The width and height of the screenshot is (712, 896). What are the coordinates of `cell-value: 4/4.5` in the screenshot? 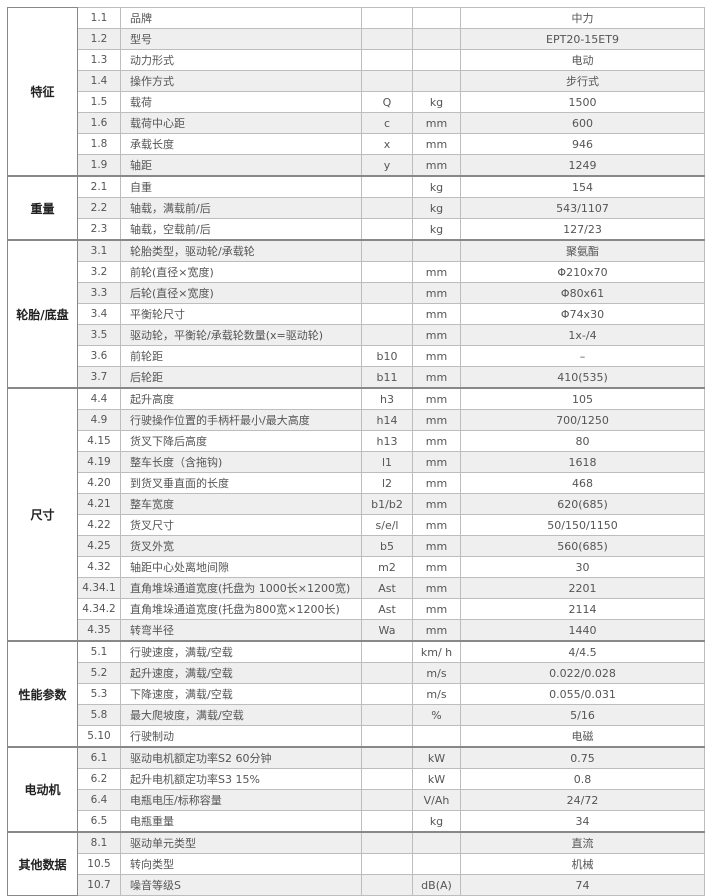 It's located at (582, 651).